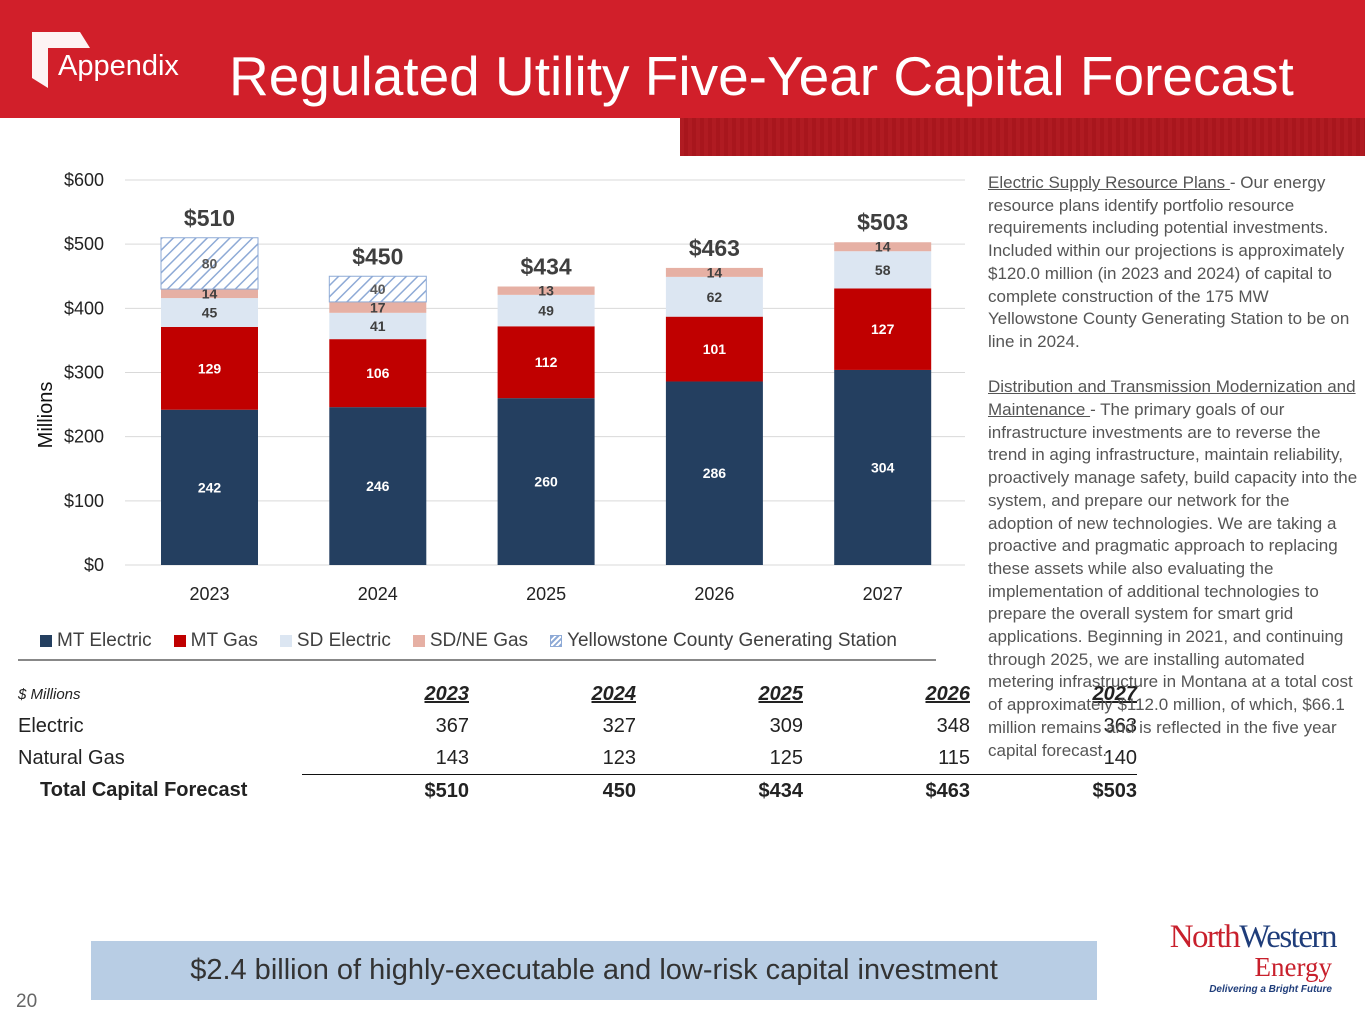 The image size is (1365, 1024). Describe the element at coordinates (144, 790) in the screenshot. I see `total-label: Total Capital Forecast` at that location.